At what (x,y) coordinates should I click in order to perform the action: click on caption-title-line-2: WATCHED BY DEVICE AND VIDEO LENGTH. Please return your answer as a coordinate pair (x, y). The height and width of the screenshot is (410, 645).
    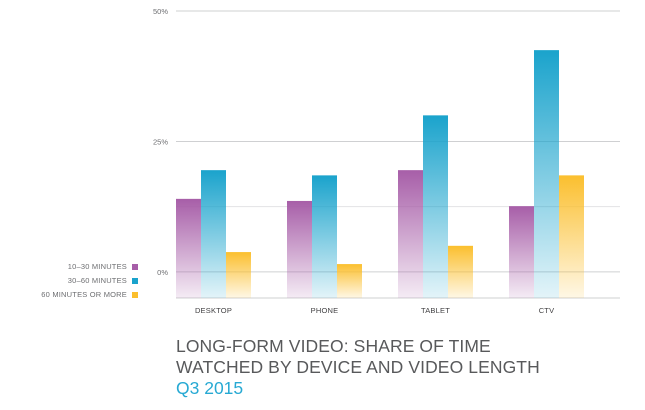
    Looking at the image, I should click on (358, 367).